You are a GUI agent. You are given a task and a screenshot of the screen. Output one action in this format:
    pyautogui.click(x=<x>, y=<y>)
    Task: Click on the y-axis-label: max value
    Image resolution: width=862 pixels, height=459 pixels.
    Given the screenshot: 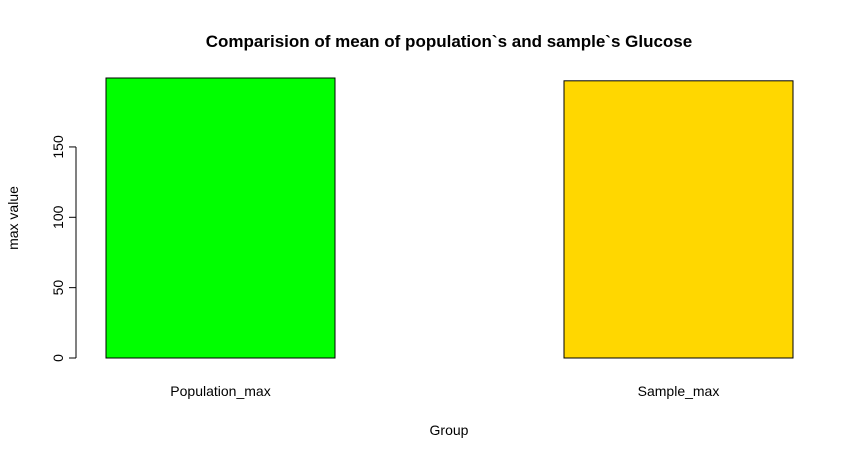 What is the action you would take?
    pyautogui.click(x=13, y=218)
    